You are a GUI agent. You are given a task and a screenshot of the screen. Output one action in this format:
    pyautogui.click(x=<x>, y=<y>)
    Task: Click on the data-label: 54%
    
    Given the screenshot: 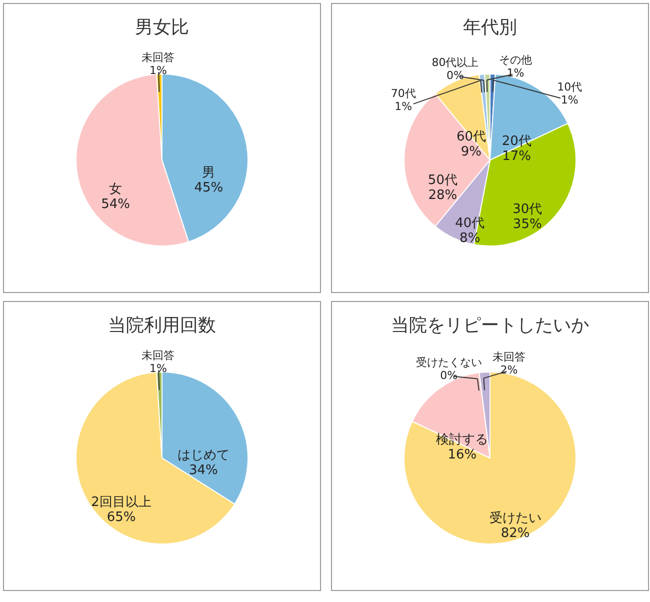 What is the action you would take?
    pyautogui.click(x=115, y=204)
    